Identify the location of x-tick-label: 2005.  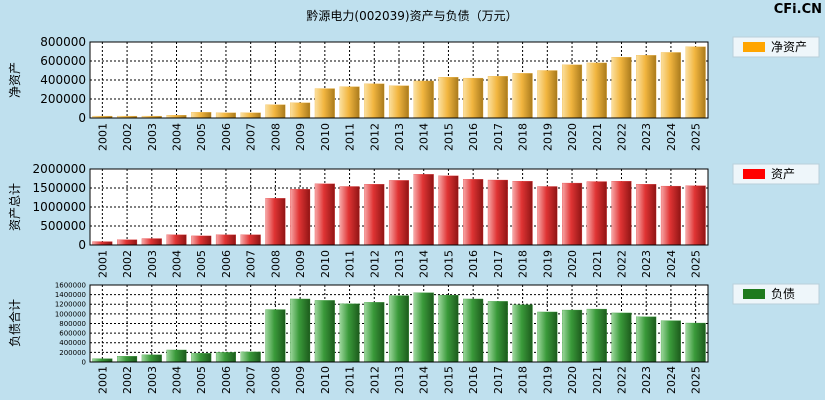
(201, 264).